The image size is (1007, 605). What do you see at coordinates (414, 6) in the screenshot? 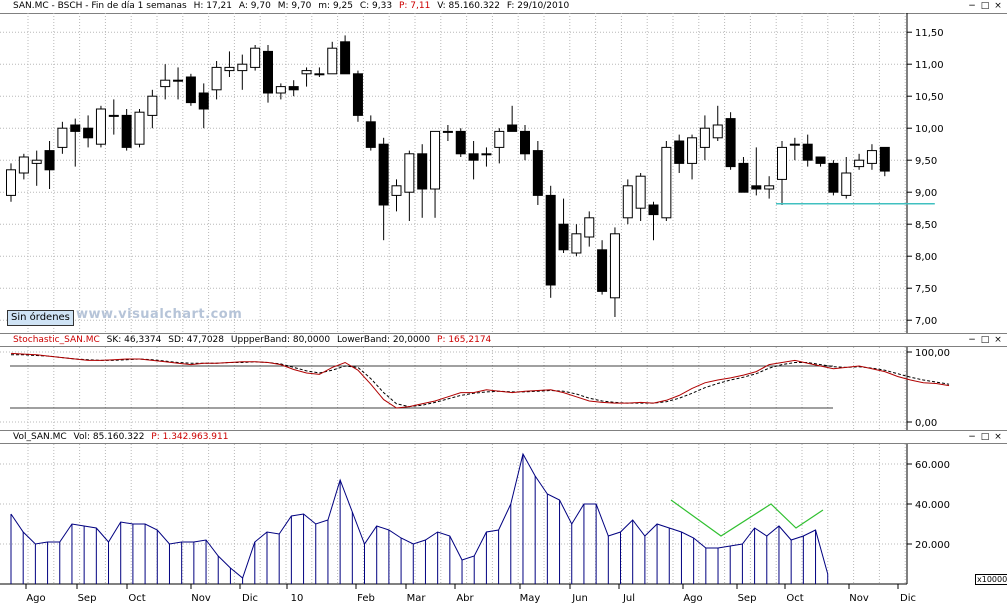
I see `price-change: P: 7,11` at bounding box center [414, 6].